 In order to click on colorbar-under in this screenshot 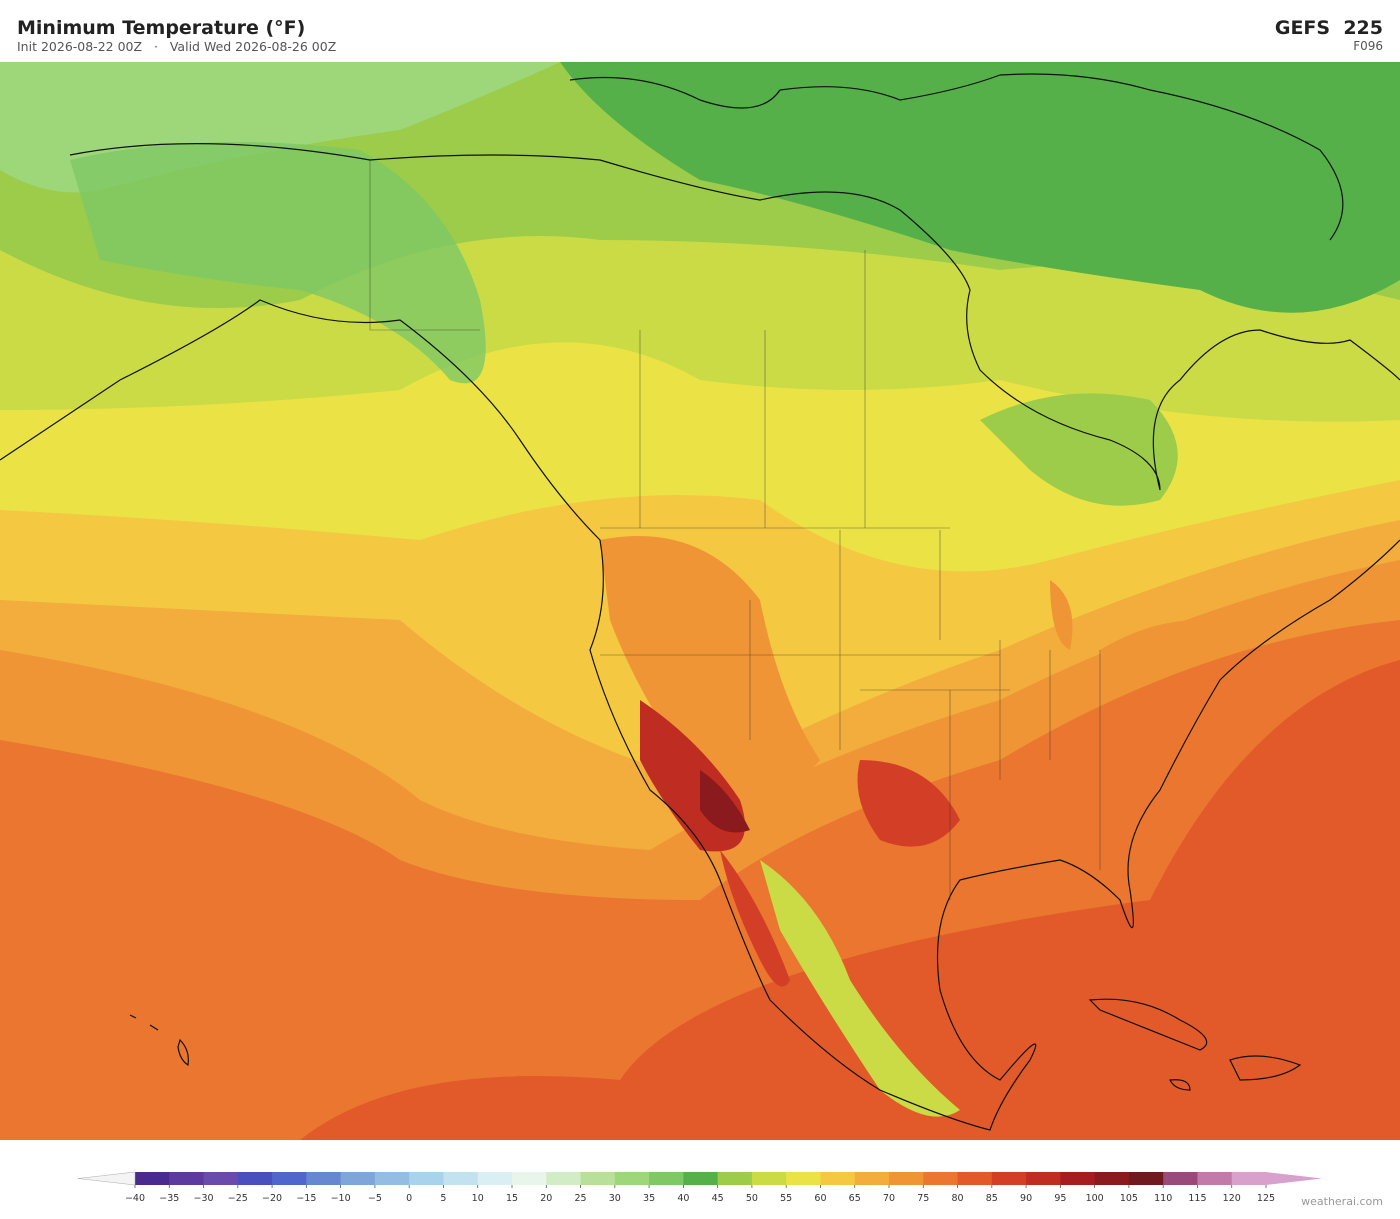, I will do `click(106, 1178)`.